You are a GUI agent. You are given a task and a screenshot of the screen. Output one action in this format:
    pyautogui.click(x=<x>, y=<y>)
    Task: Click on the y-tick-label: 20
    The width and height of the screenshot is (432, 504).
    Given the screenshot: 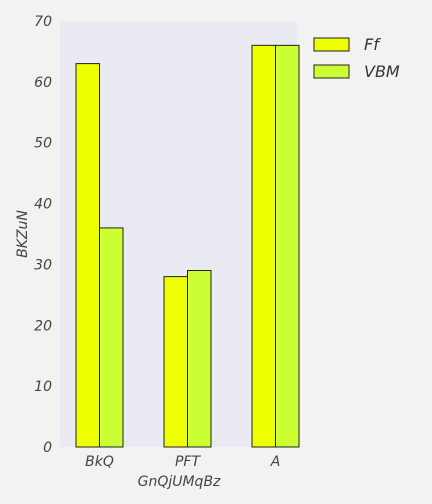 What is the action you would take?
    pyautogui.click(x=43, y=326)
    